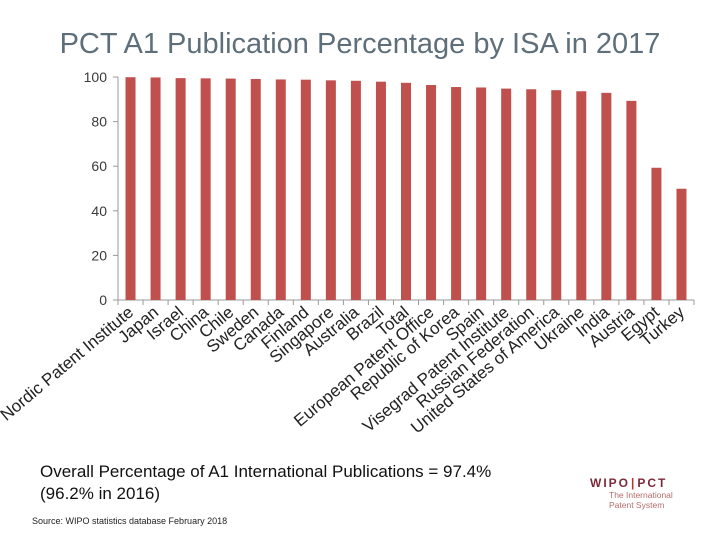 The width and height of the screenshot is (720, 540). I want to click on logo-wipo: WIPO, so click(610, 483).